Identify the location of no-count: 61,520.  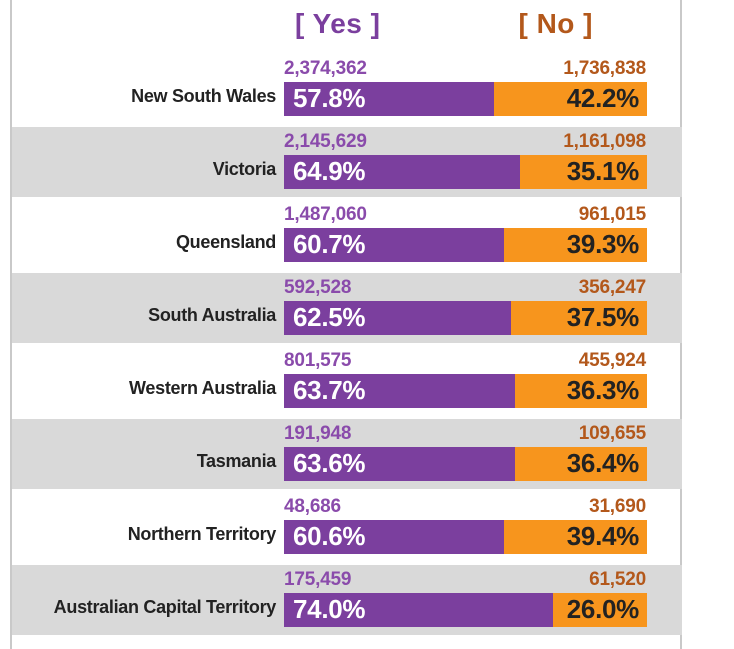
(617, 579).